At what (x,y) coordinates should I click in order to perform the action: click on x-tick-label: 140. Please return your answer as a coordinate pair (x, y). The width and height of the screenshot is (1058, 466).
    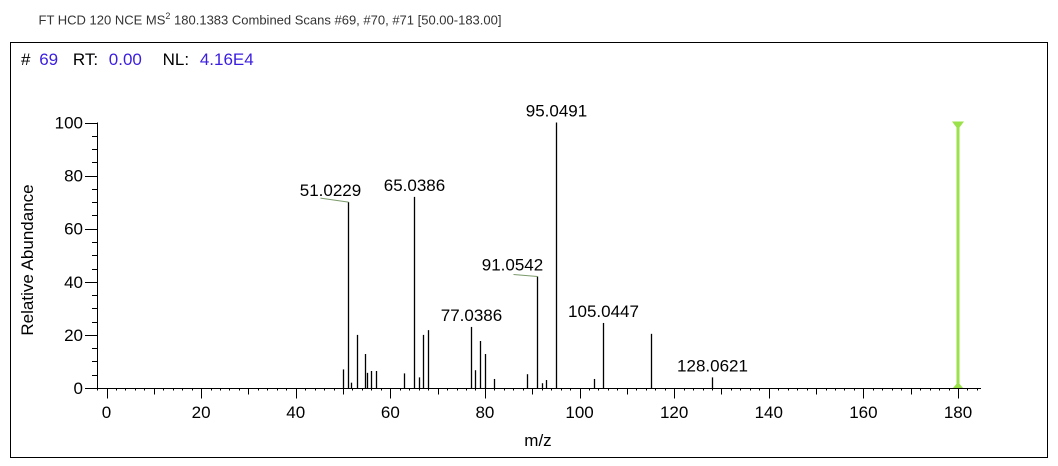
    Looking at the image, I should click on (769, 412).